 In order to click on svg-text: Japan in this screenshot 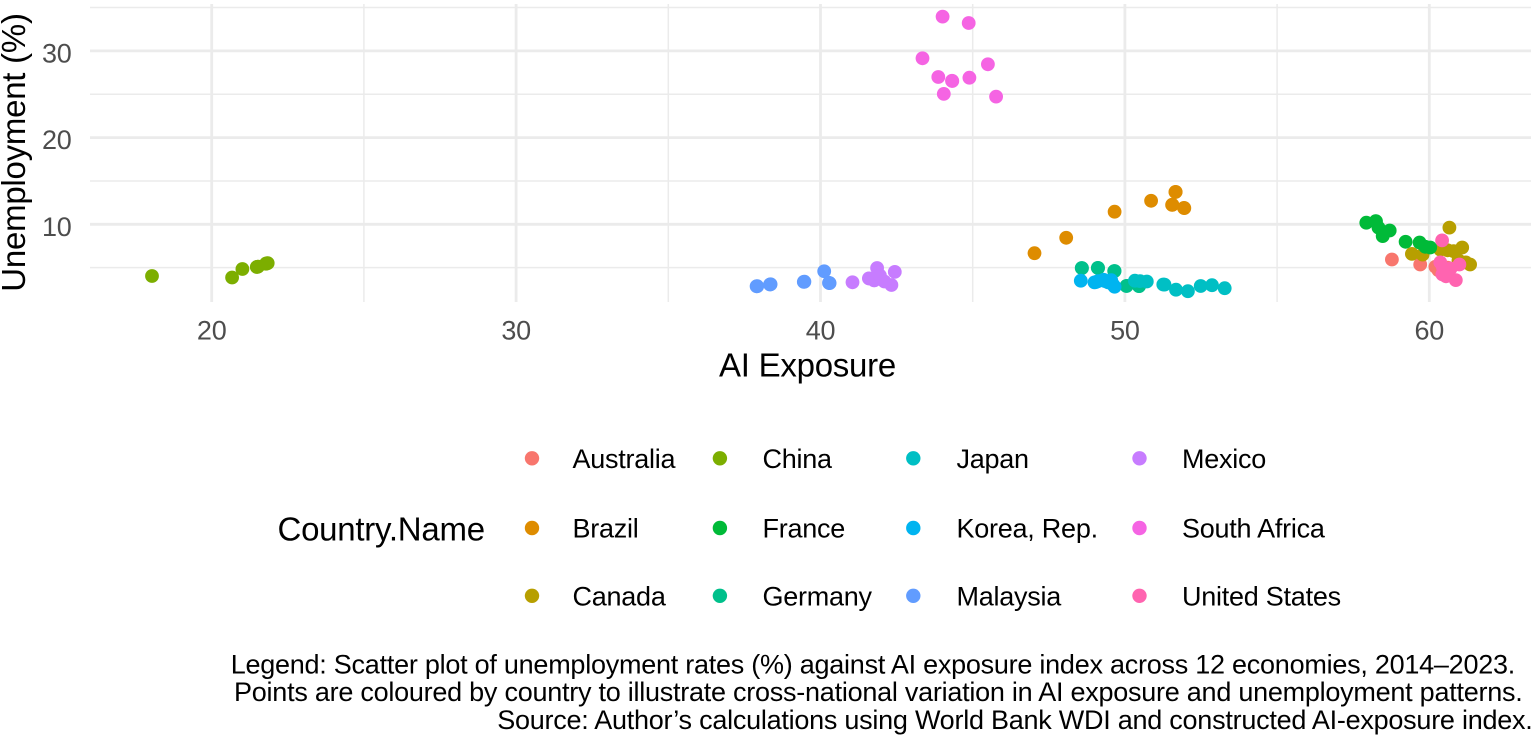, I will do `click(993, 459)`.